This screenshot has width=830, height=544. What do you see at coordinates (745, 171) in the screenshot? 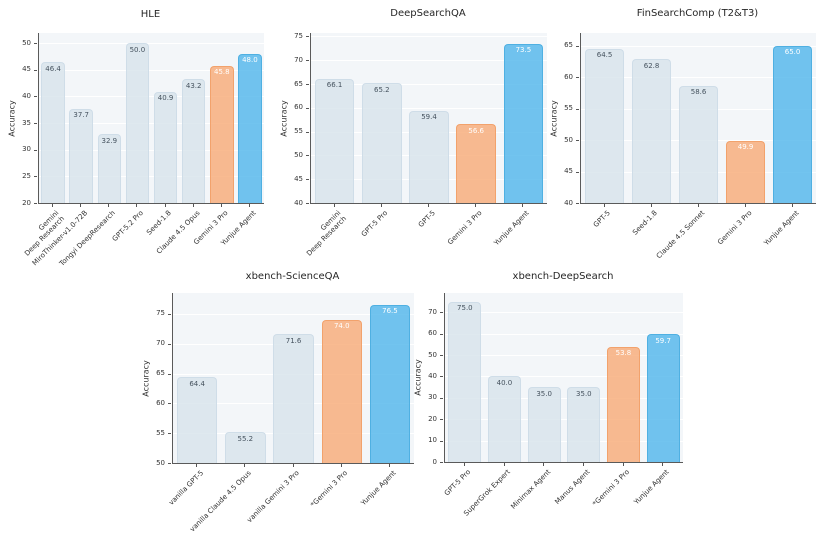
I see `bar-orange` at bounding box center [745, 171].